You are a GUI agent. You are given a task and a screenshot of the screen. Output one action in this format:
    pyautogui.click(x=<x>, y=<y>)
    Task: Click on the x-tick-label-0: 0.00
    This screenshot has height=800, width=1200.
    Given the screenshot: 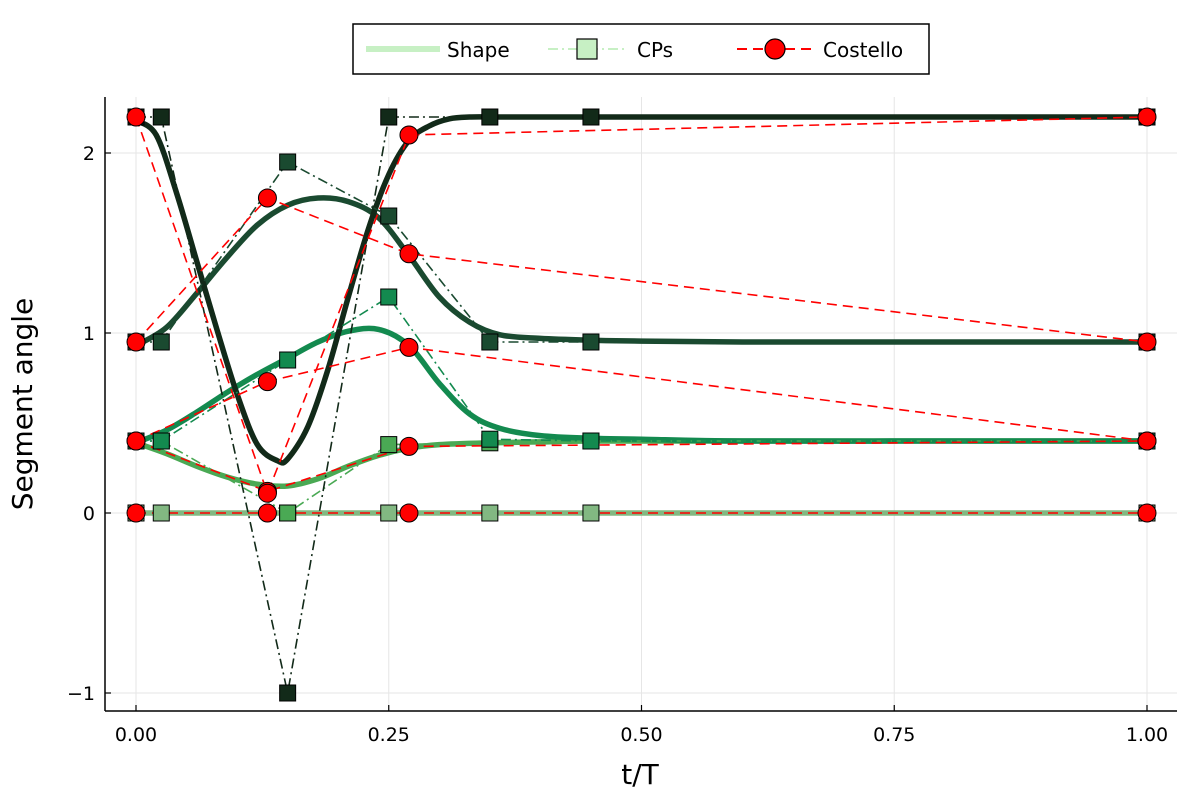 What is the action you would take?
    pyautogui.click(x=136, y=735)
    